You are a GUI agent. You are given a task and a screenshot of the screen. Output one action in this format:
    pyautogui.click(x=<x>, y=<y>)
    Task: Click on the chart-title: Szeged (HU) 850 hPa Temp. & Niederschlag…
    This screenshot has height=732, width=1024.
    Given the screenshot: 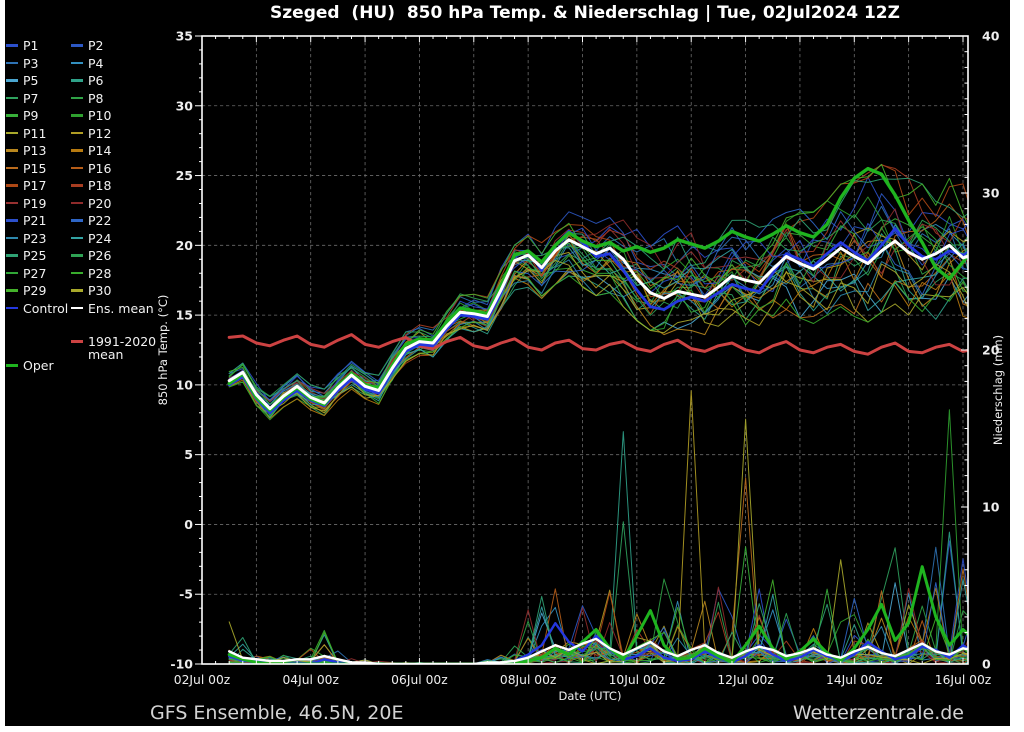 What is the action you would take?
    pyautogui.click(x=585, y=13)
    